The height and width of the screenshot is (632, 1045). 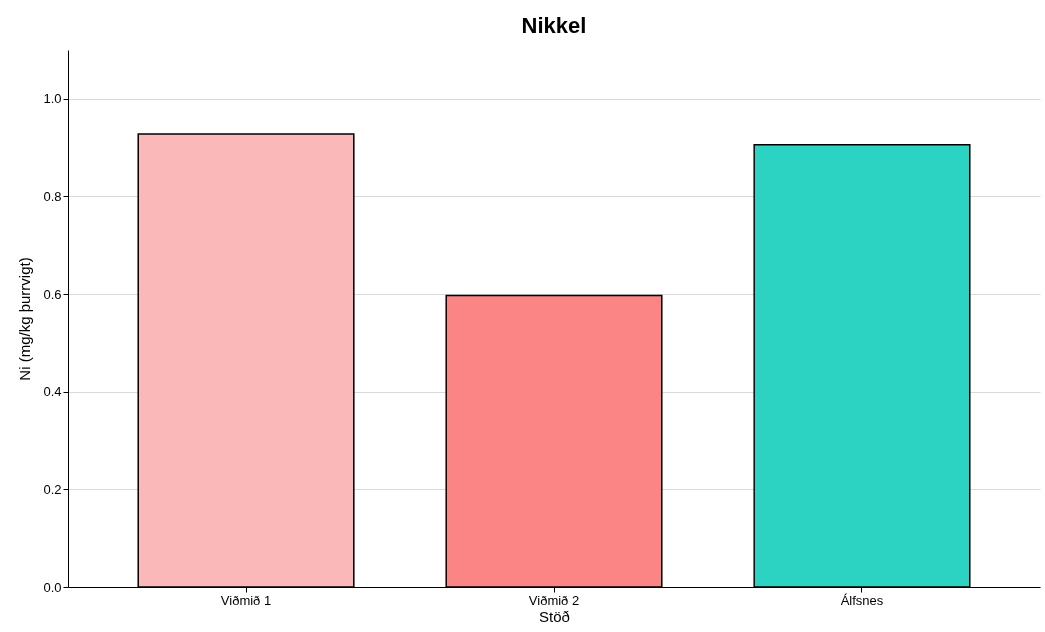 I want to click on y-tick-label: 1.0, so click(x=52, y=99).